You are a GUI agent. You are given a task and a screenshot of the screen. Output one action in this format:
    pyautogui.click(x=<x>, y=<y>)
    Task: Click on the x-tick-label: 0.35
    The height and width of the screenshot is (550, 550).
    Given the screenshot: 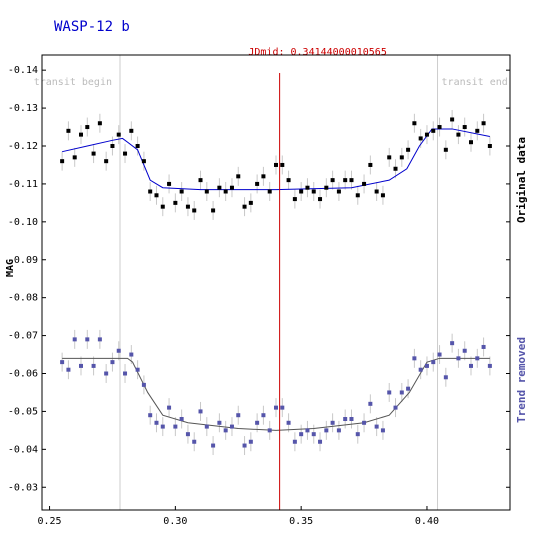 What is the action you would take?
    pyautogui.click(x=301, y=521)
    